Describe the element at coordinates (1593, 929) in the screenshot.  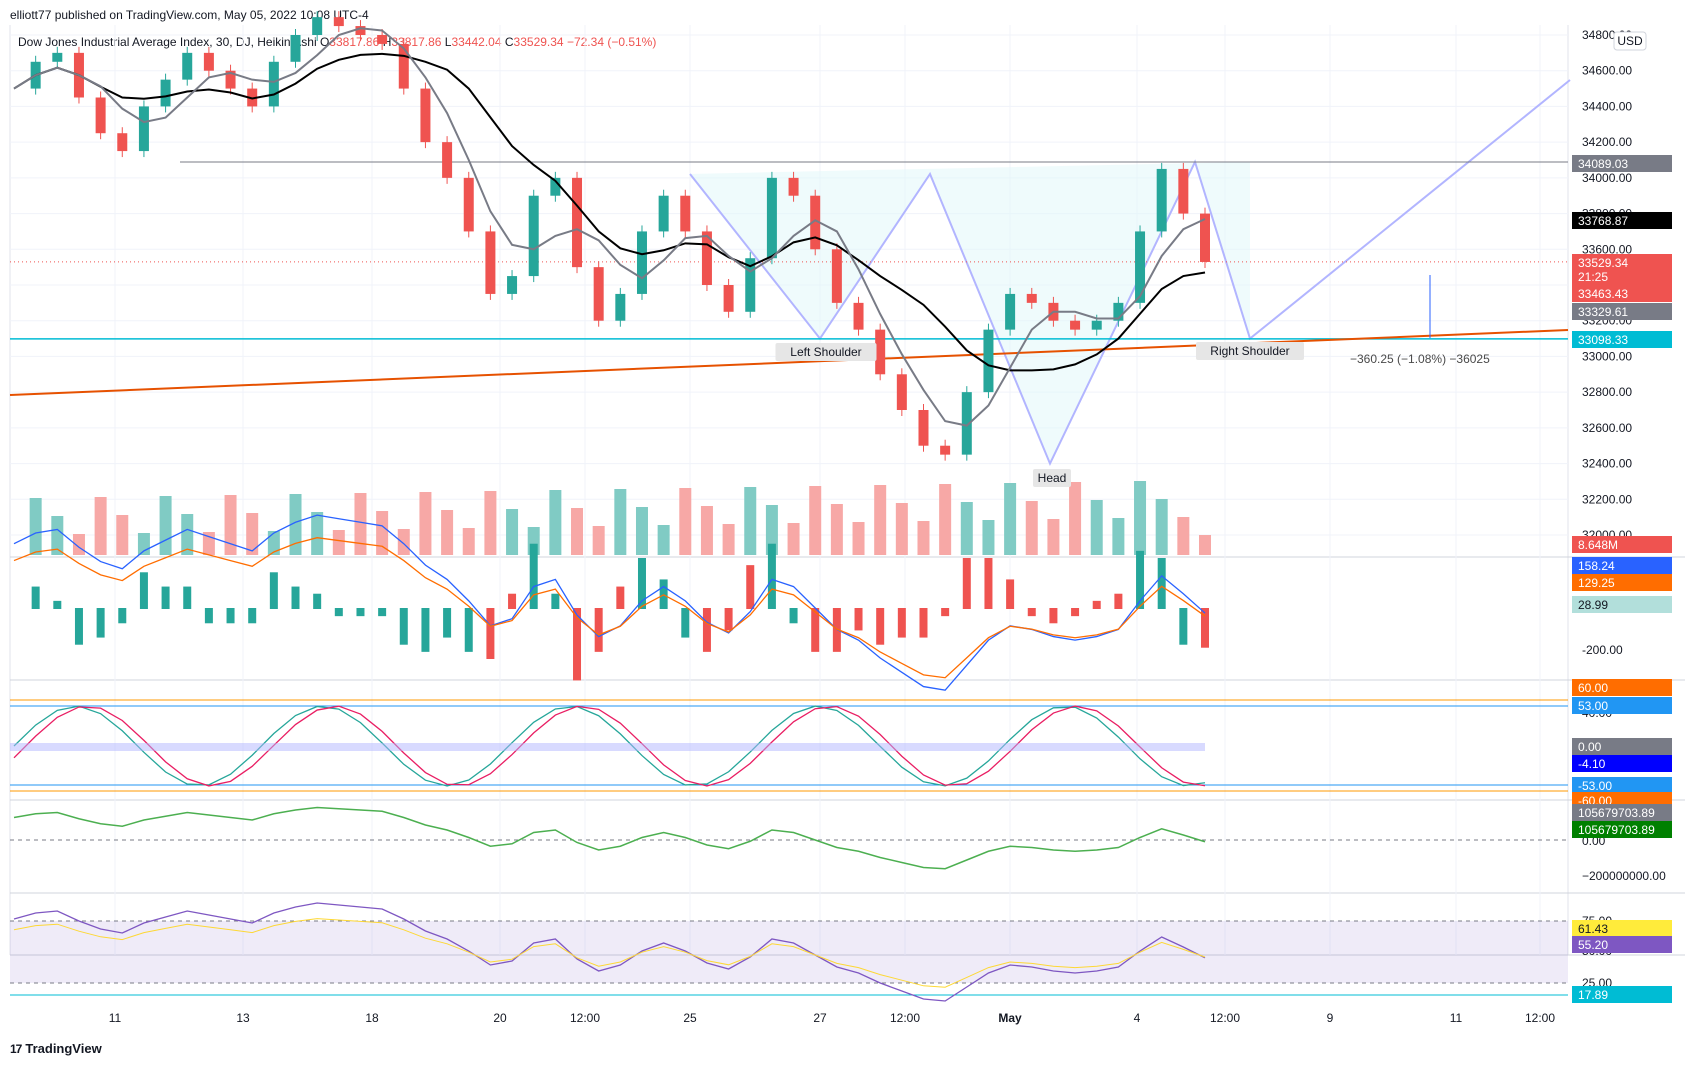
I see `rsi-label: 61.43` at that location.